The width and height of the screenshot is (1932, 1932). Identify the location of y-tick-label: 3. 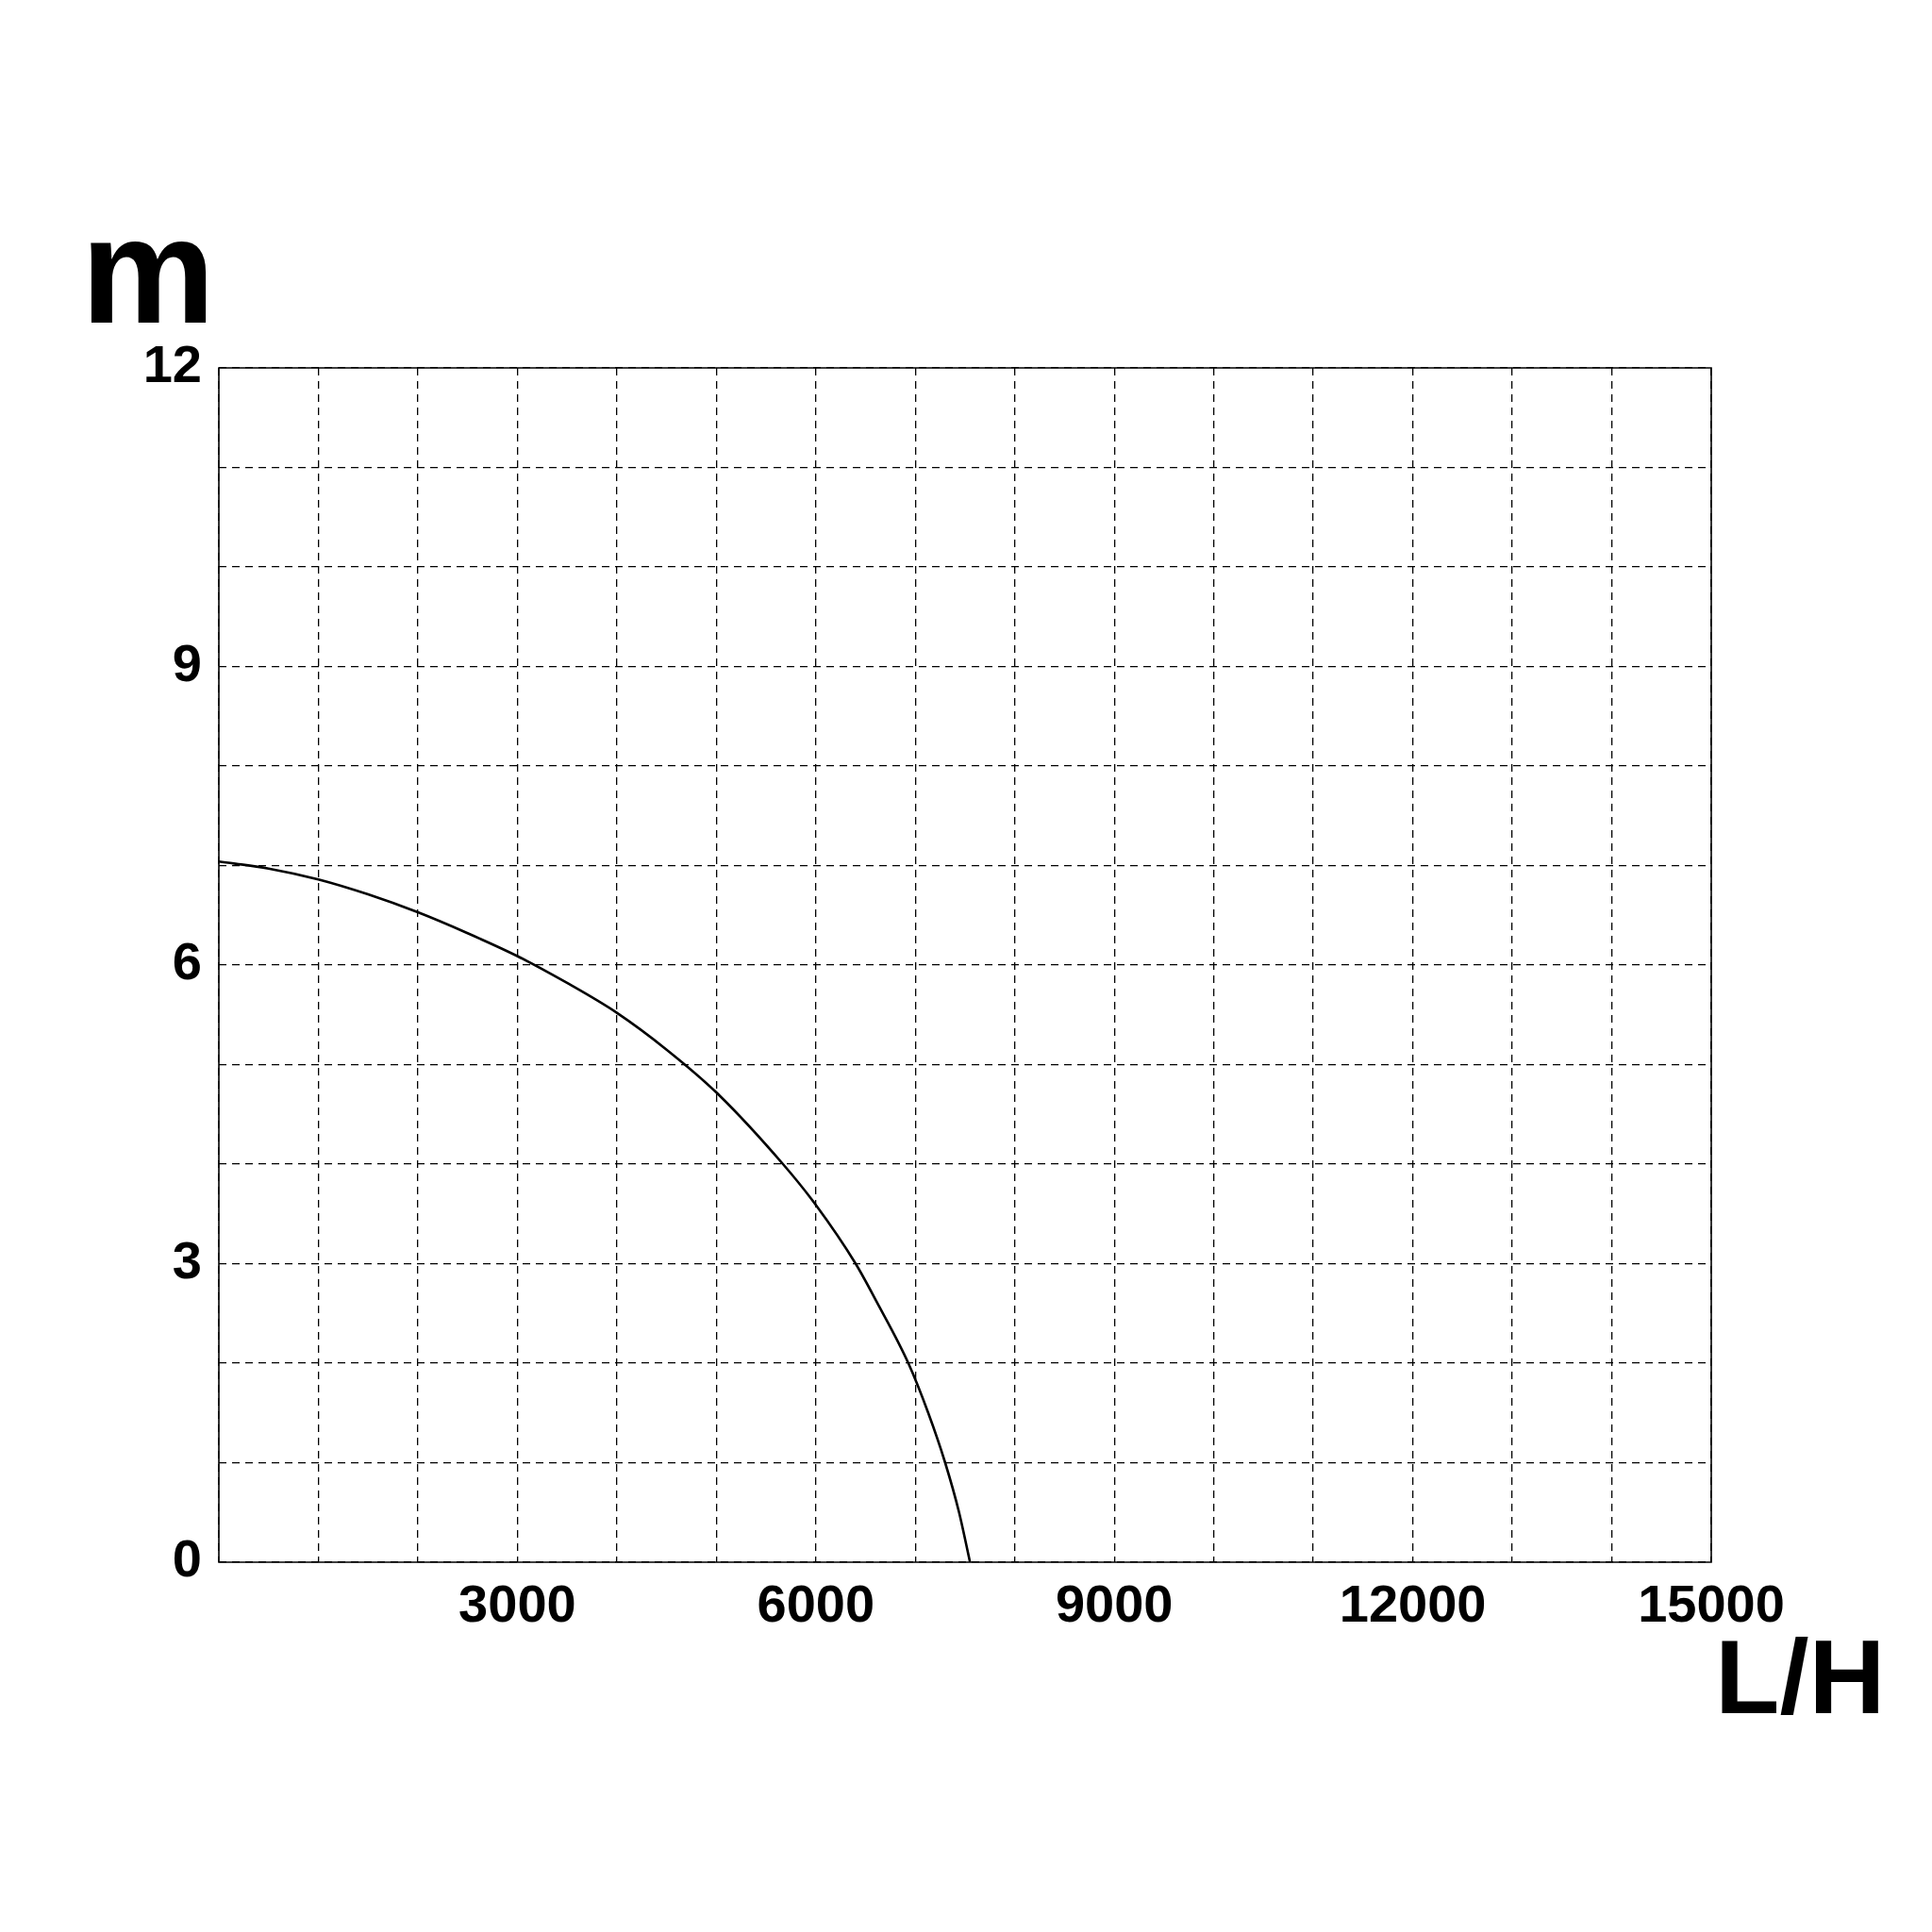
(187, 1260).